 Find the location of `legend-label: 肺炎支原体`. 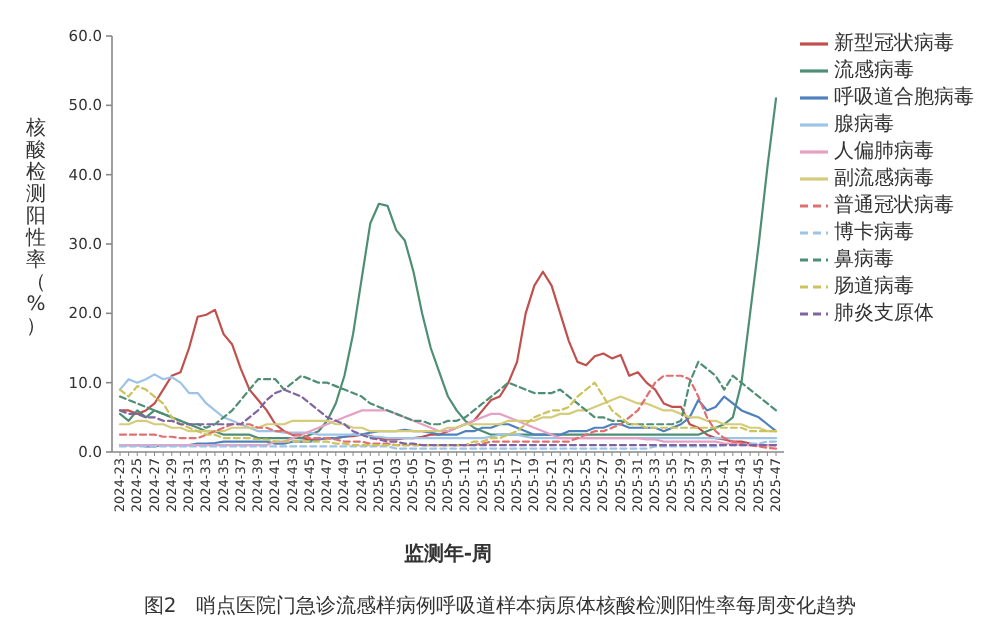

legend-label: 肺炎支原体 is located at coordinates (884, 313).